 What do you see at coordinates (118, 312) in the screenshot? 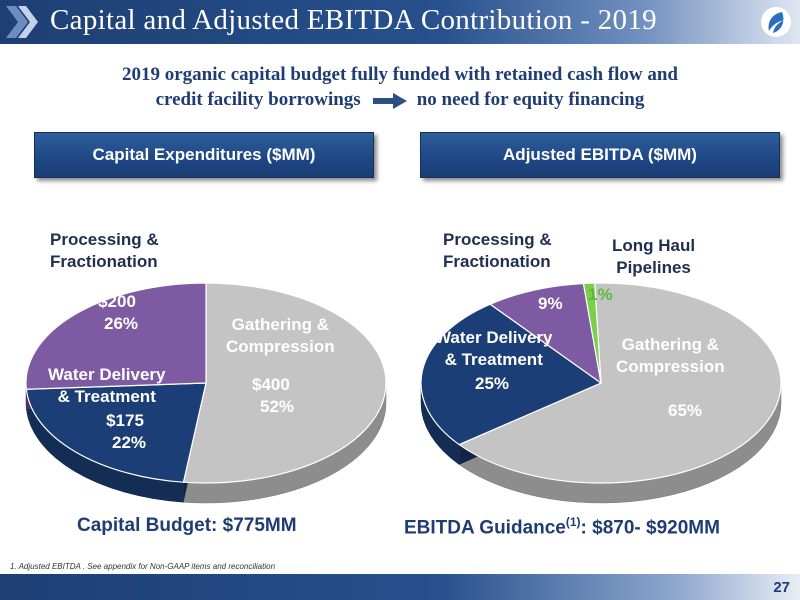
I see `capex-processing-value: $200 26%` at bounding box center [118, 312].